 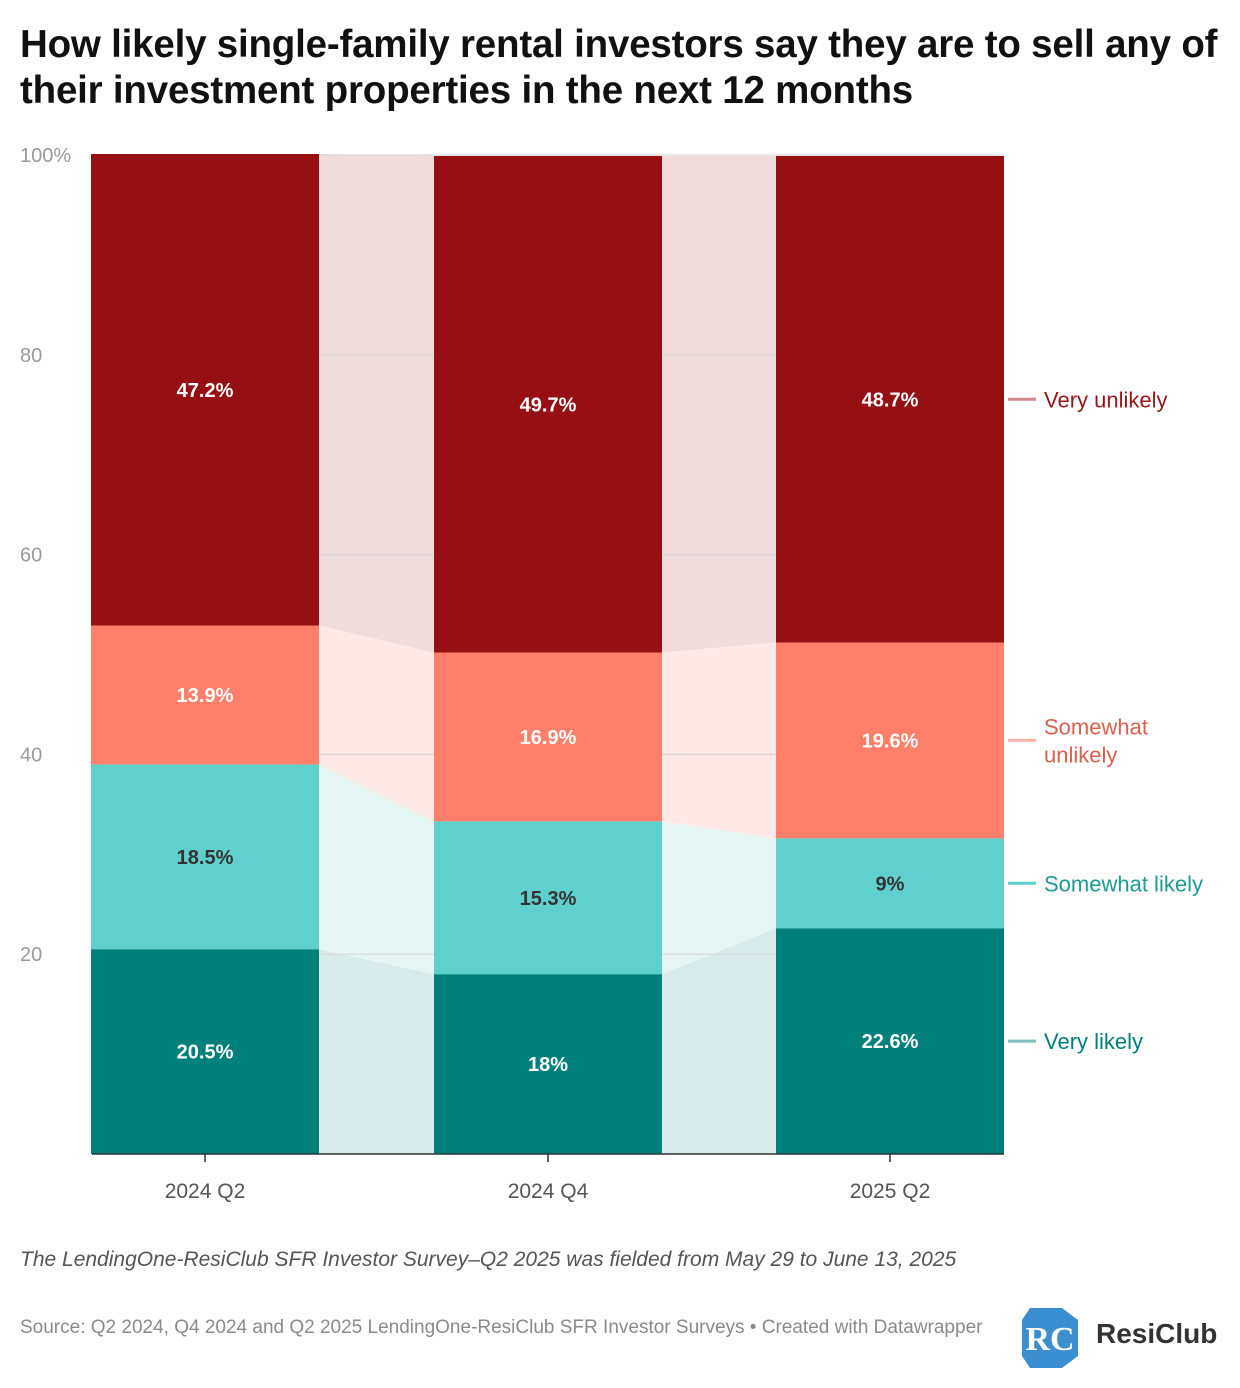 What do you see at coordinates (31, 356) in the screenshot?
I see `y-tick-label: 80` at bounding box center [31, 356].